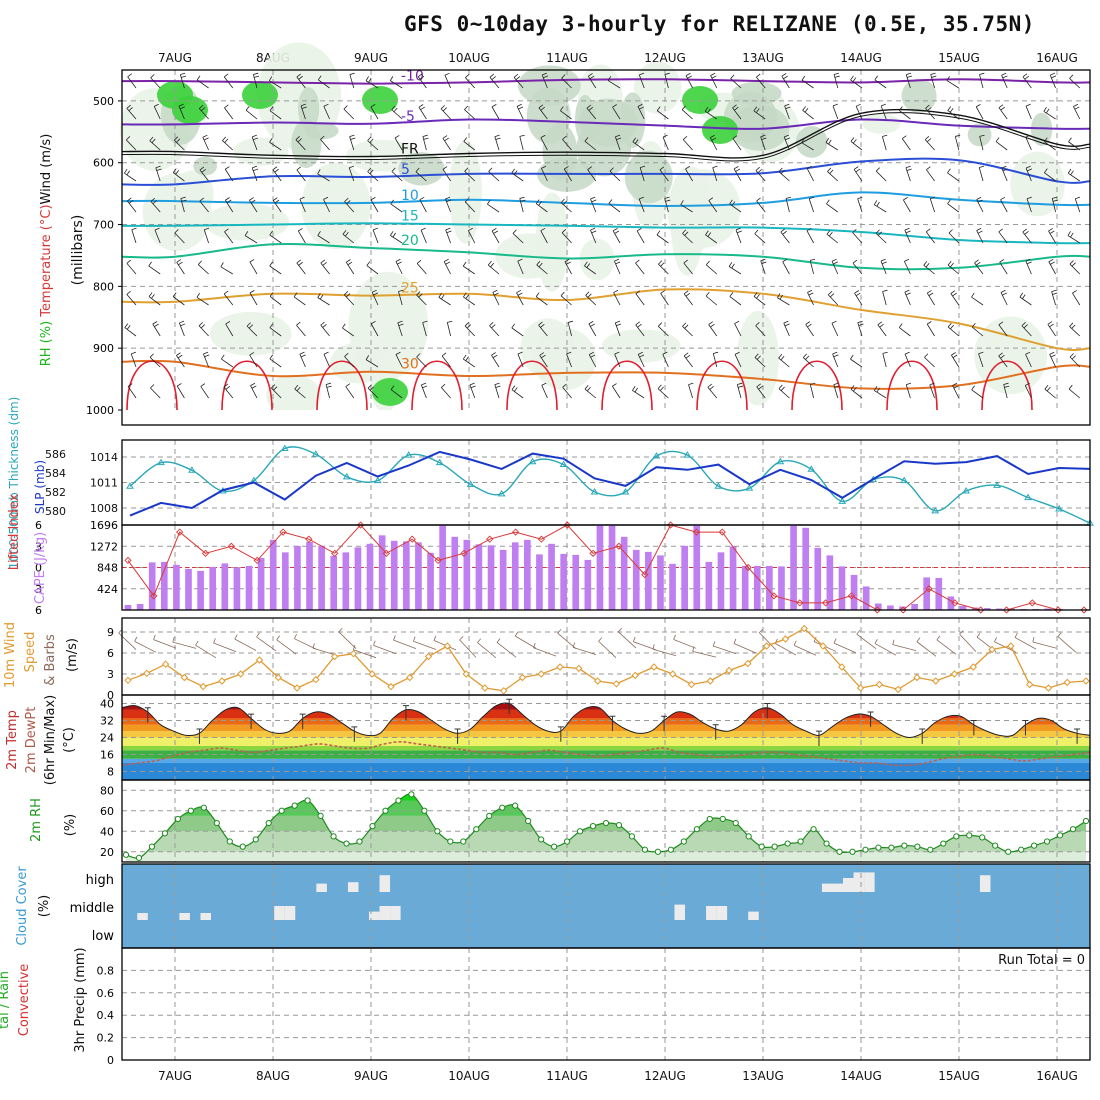 Image resolution: width=1100 pixels, height=1100 pixels. I want to click on isotherm-label: -5, so click(408, 117).